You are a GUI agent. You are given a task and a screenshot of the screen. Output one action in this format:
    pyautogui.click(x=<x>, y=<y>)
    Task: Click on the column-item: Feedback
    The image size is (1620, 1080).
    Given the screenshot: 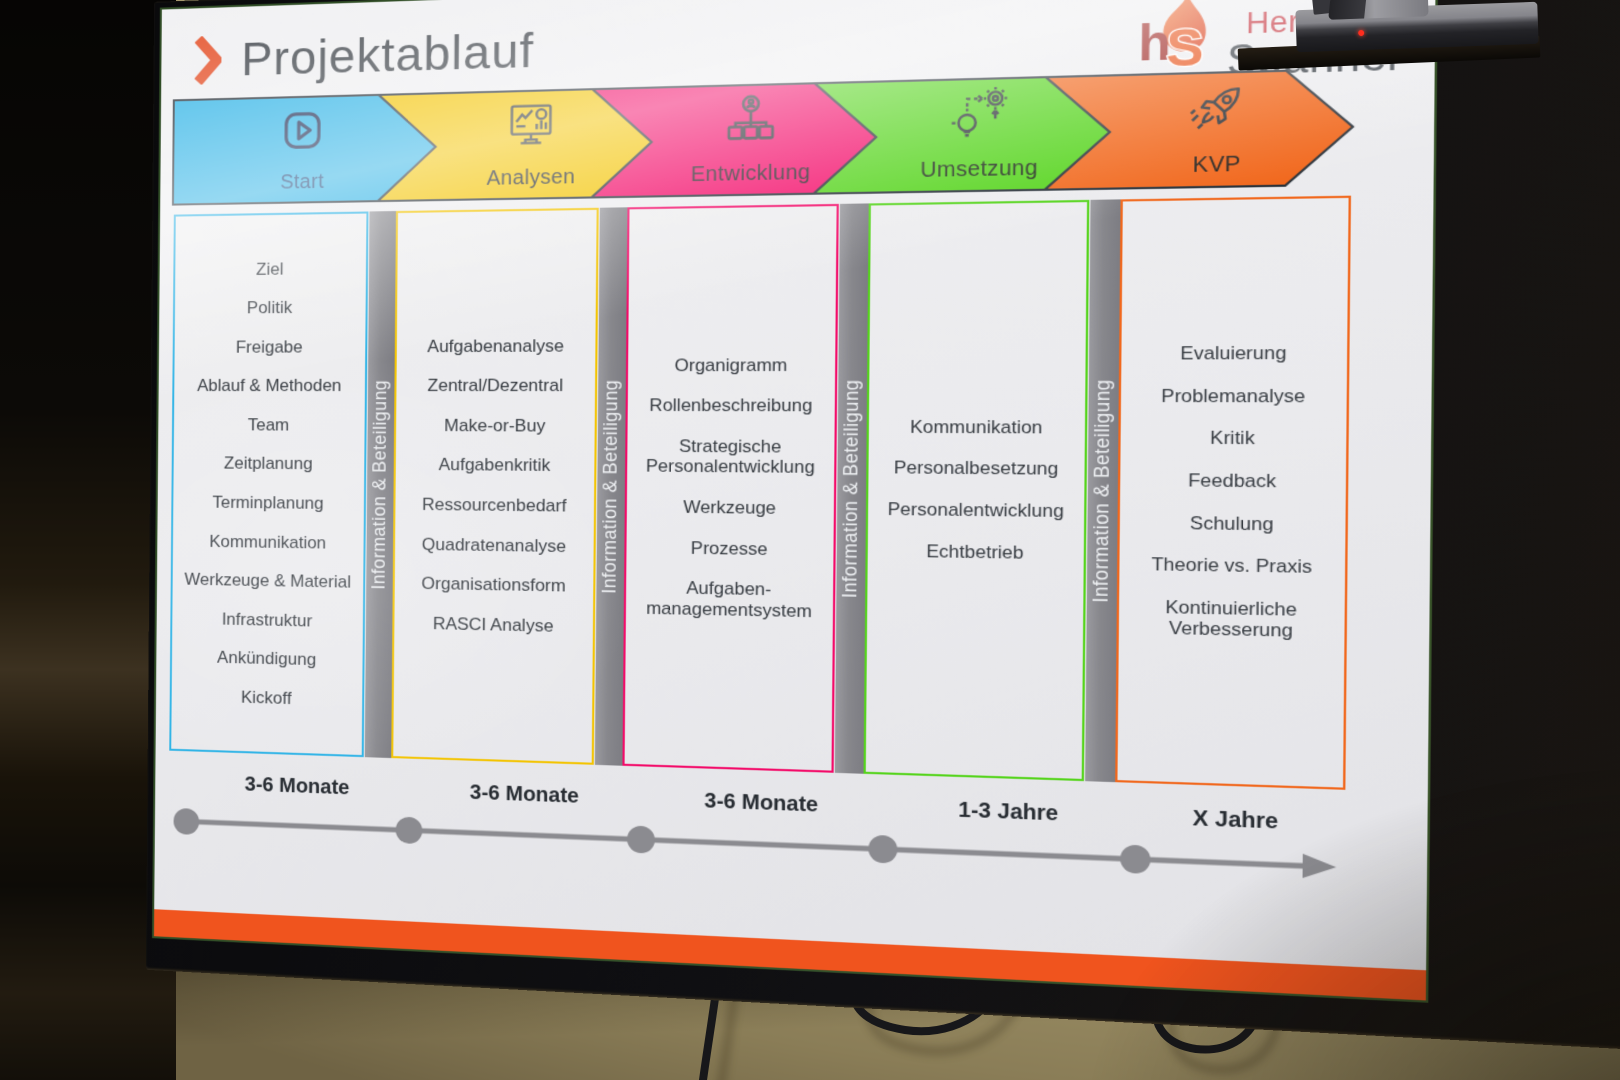 What is the action you would take?
    pyautogui.click(x=1232, y=481)
    